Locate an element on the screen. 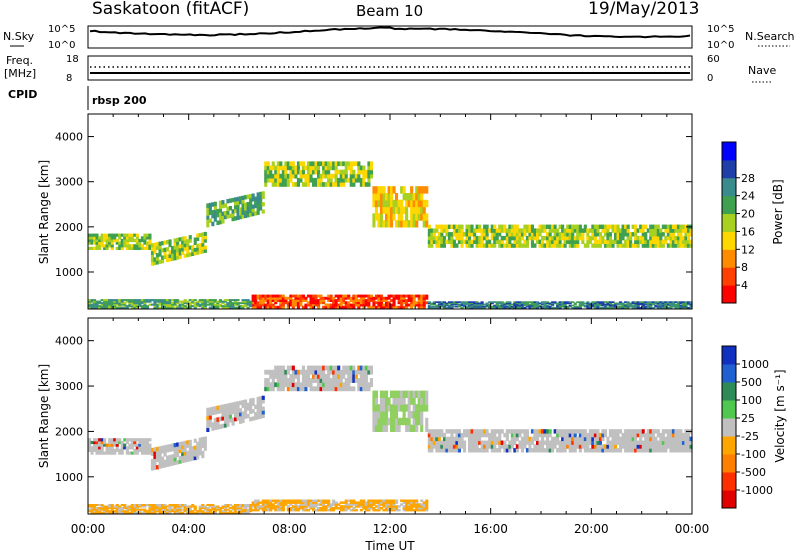 The height and width of the screenshot is (554, 800). colorbar-tick-label: 1000 is located at coordinates (755, 364).